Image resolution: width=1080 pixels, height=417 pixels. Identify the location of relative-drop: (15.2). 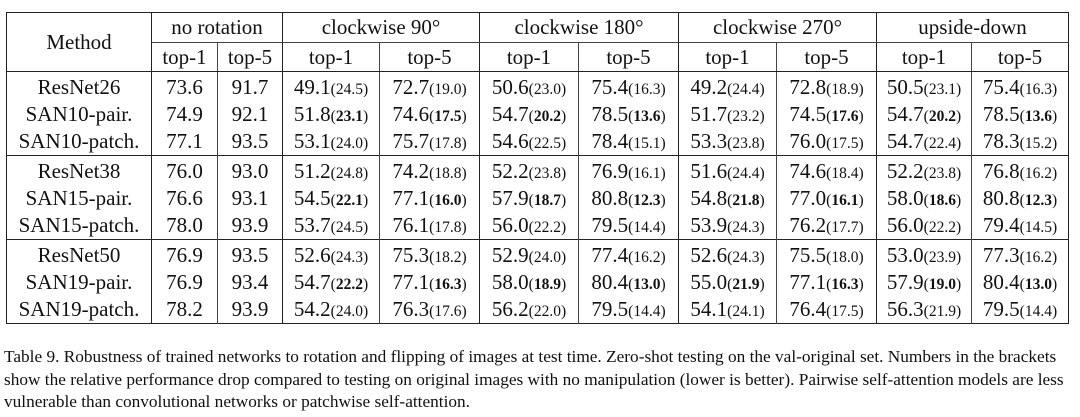
(1038, 143).